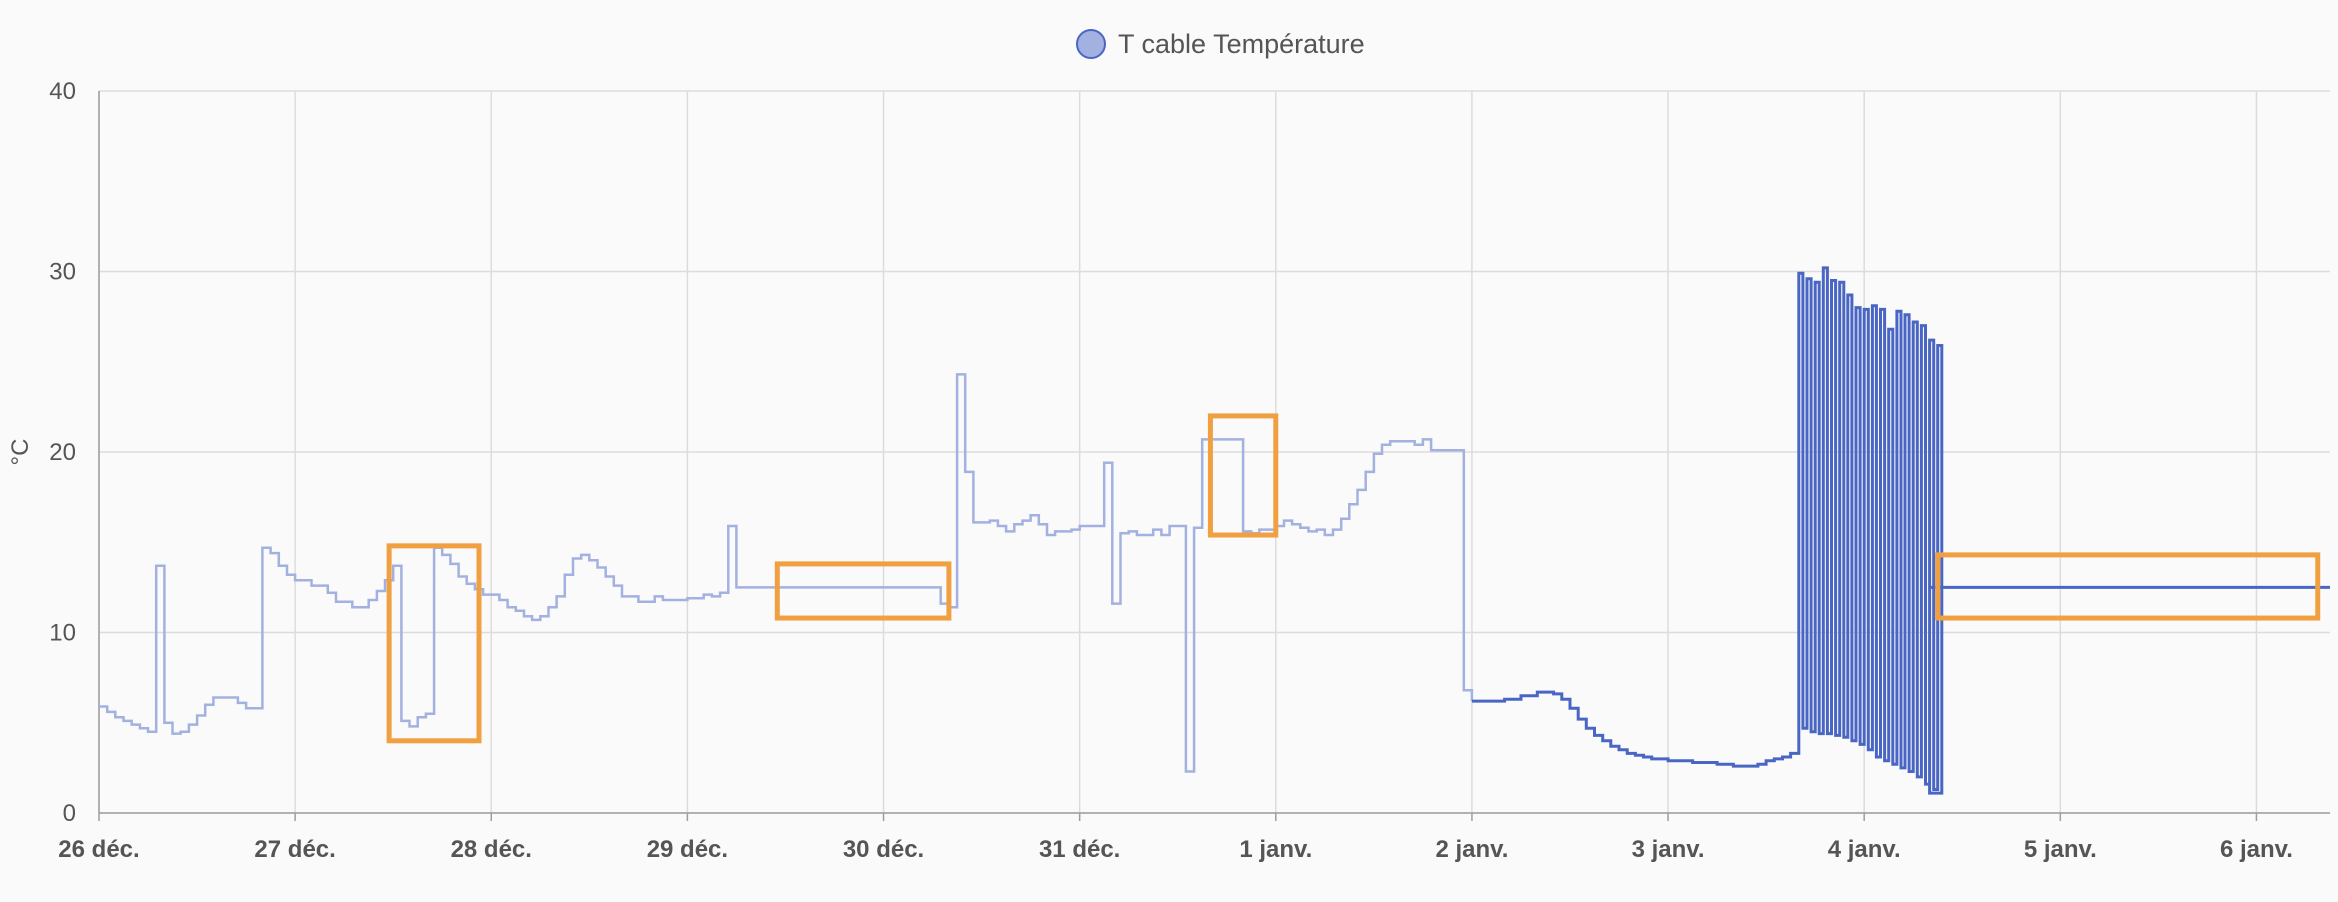 This screenshot has width=2338, height=902. Describe the element at coordinates (2060, 849) in the screenshot. I see `x-tick-label: 5 janv.` at that location.